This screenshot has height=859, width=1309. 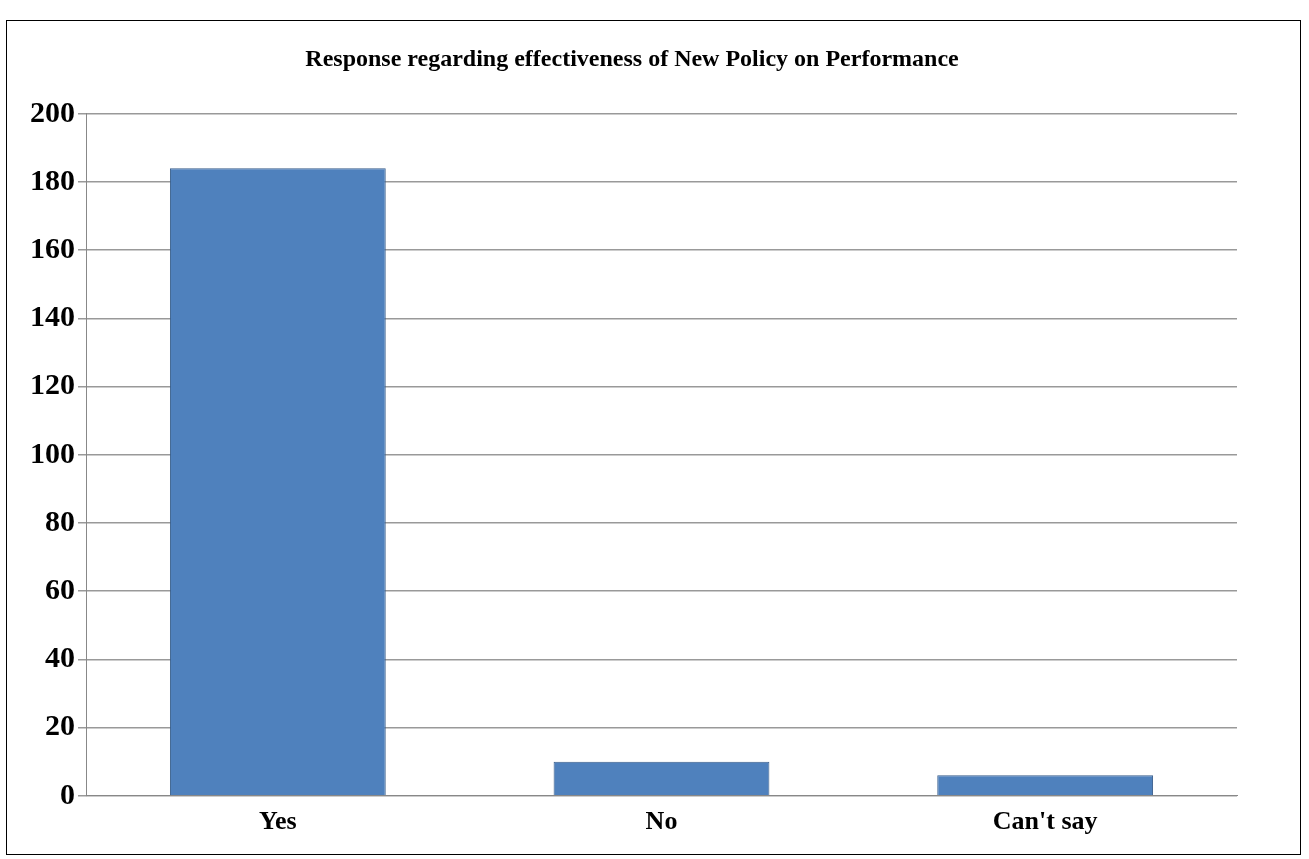 What do you see at coordinates (52, 111) in the screenshot?
I see `y-tick-label: 200` at bounding box center [52, 111].